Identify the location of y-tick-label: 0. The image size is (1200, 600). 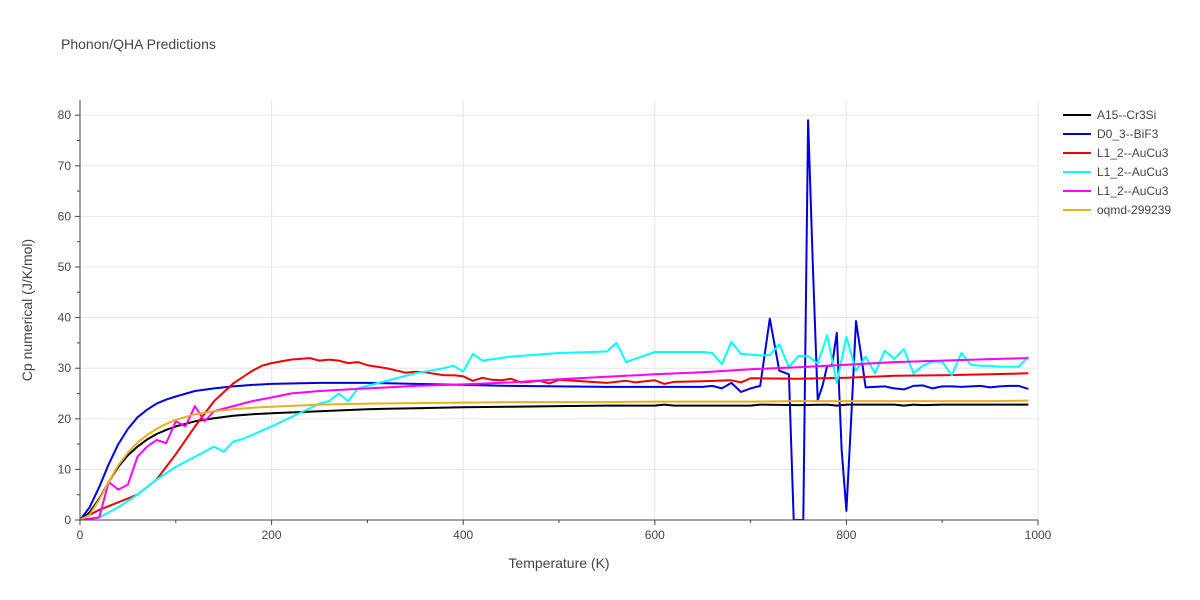
(67, 520).